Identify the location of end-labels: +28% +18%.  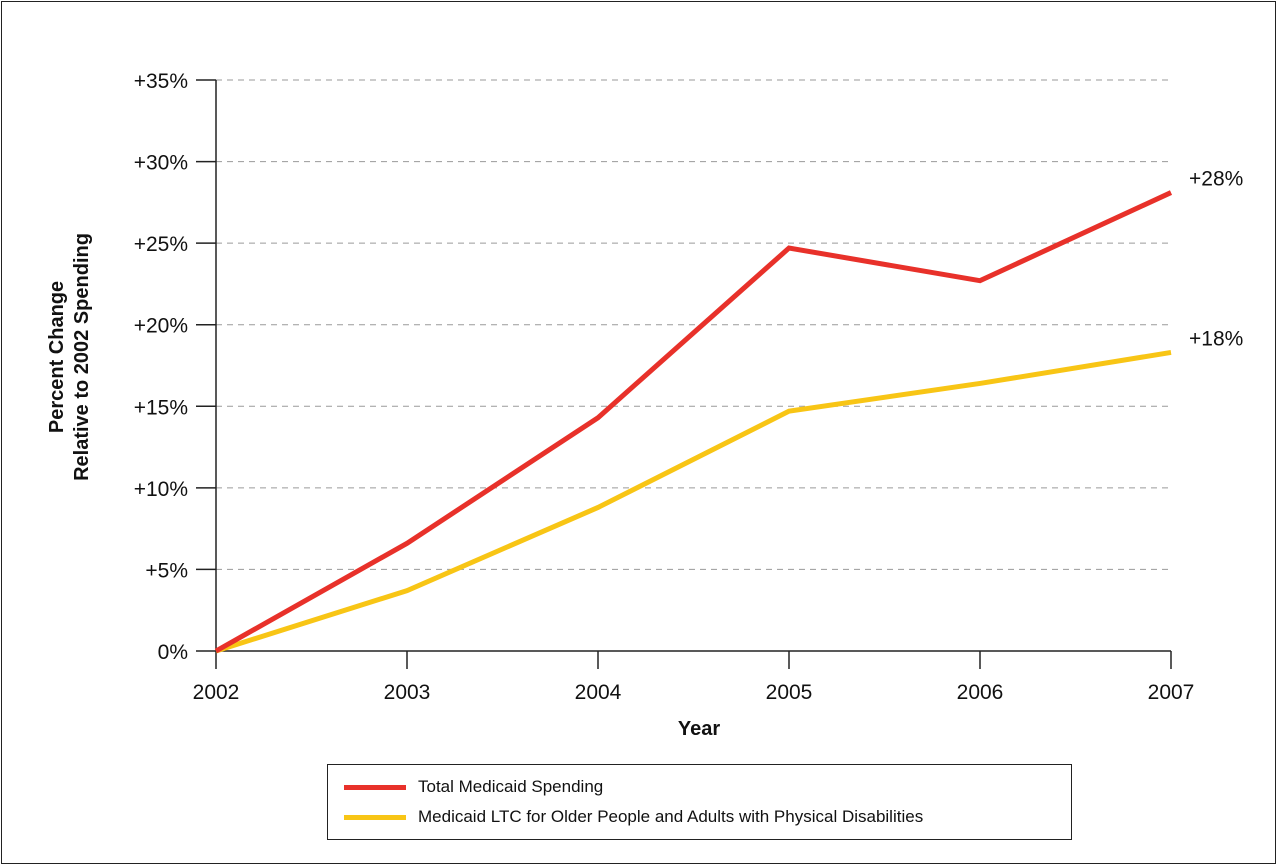
(1216, 259).